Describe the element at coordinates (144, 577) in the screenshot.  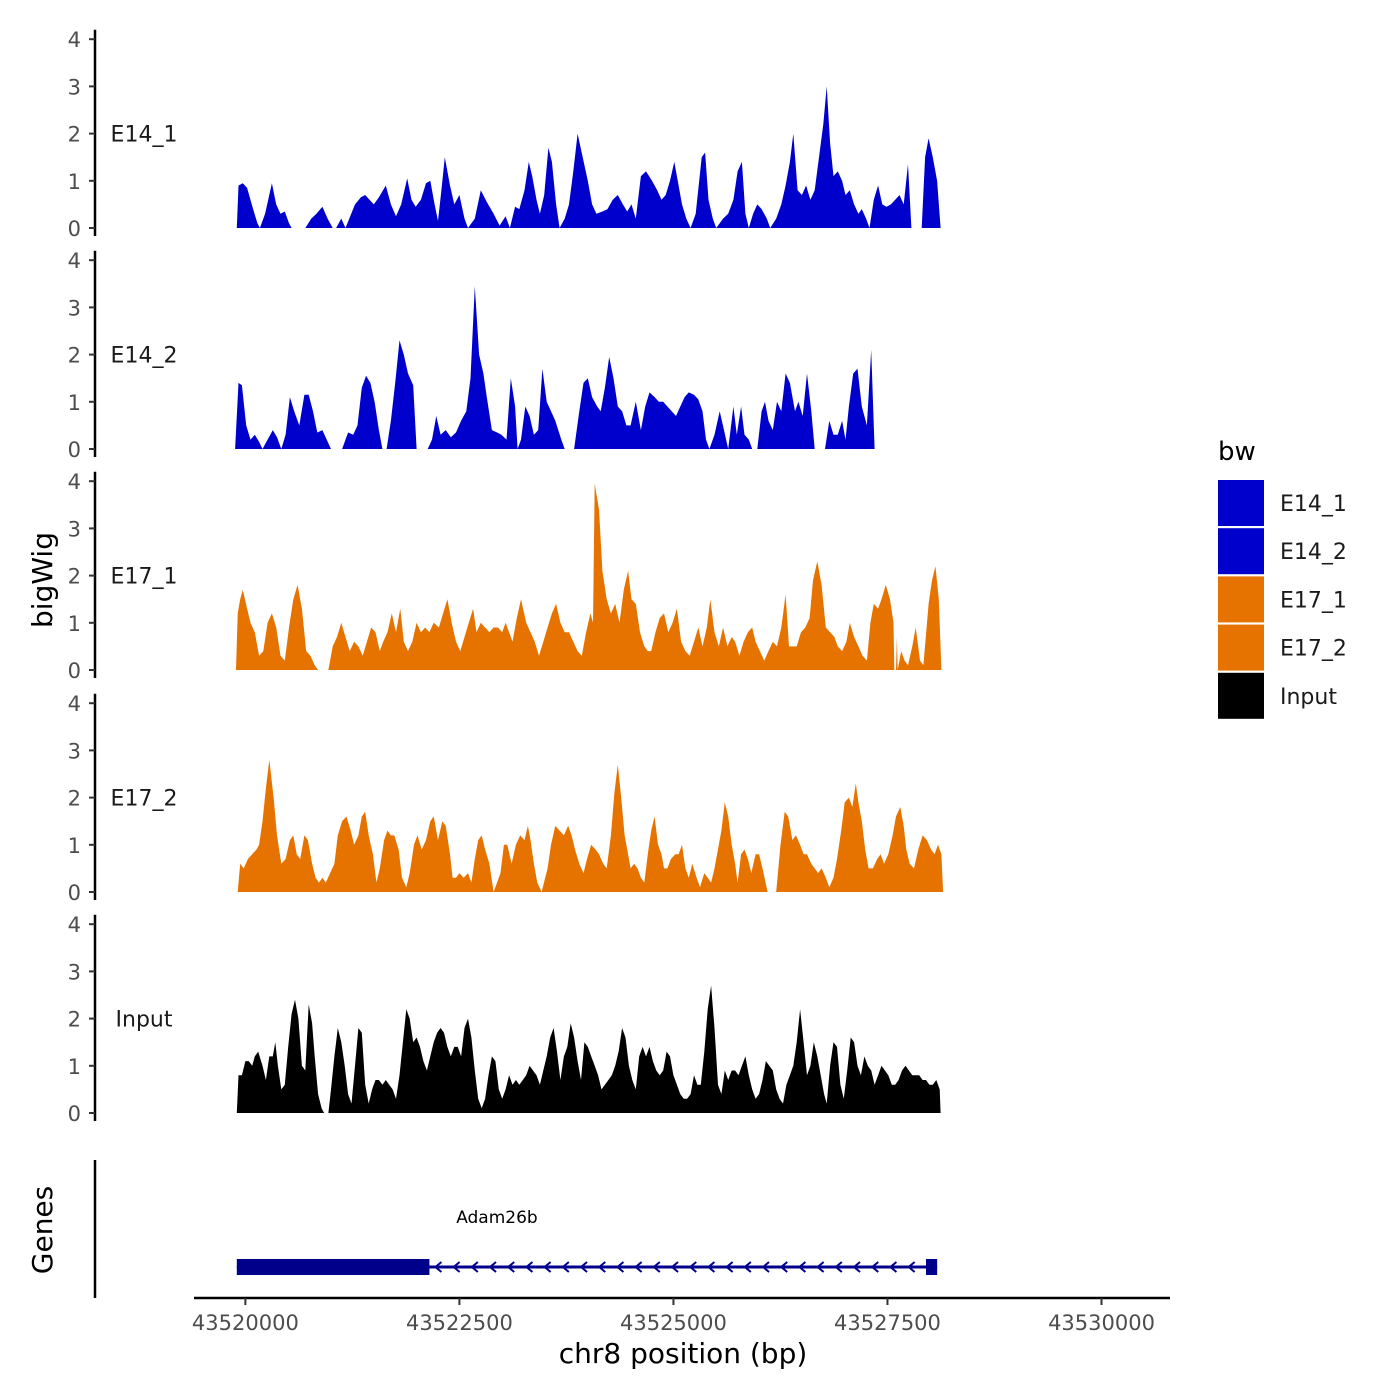
I see `track-label: E17_1` at that location.